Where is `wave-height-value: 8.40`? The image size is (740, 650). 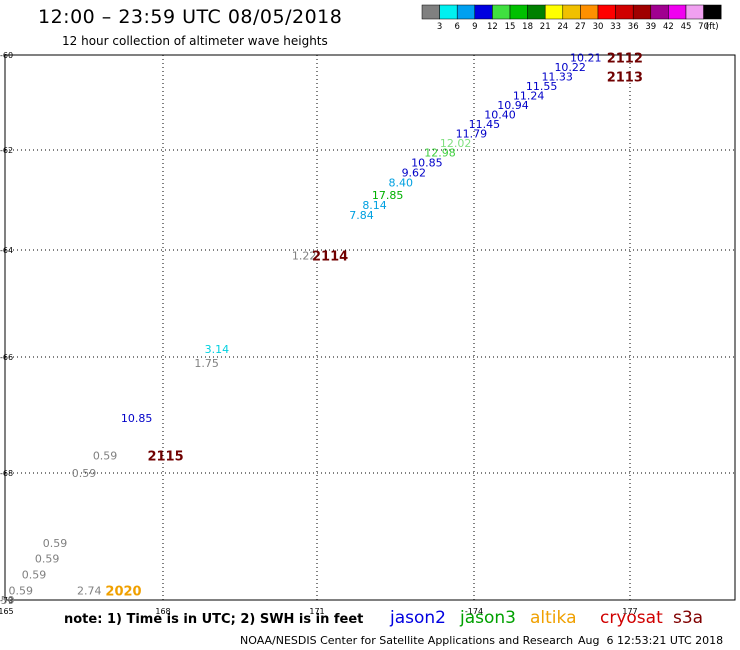 wave-height-value: 8.40 is located at coordinates (400, 183).